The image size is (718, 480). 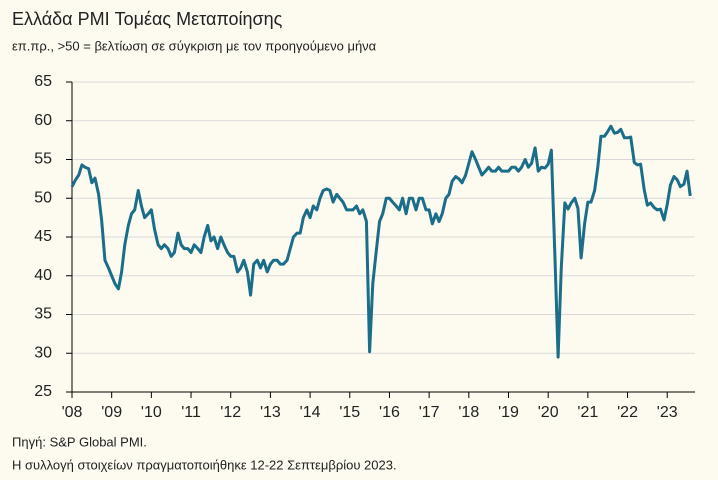 What do you see at coordinates (349, 412) in the screenshot?
I see `x-tick-label: '15` at bounding box center [349, 412].